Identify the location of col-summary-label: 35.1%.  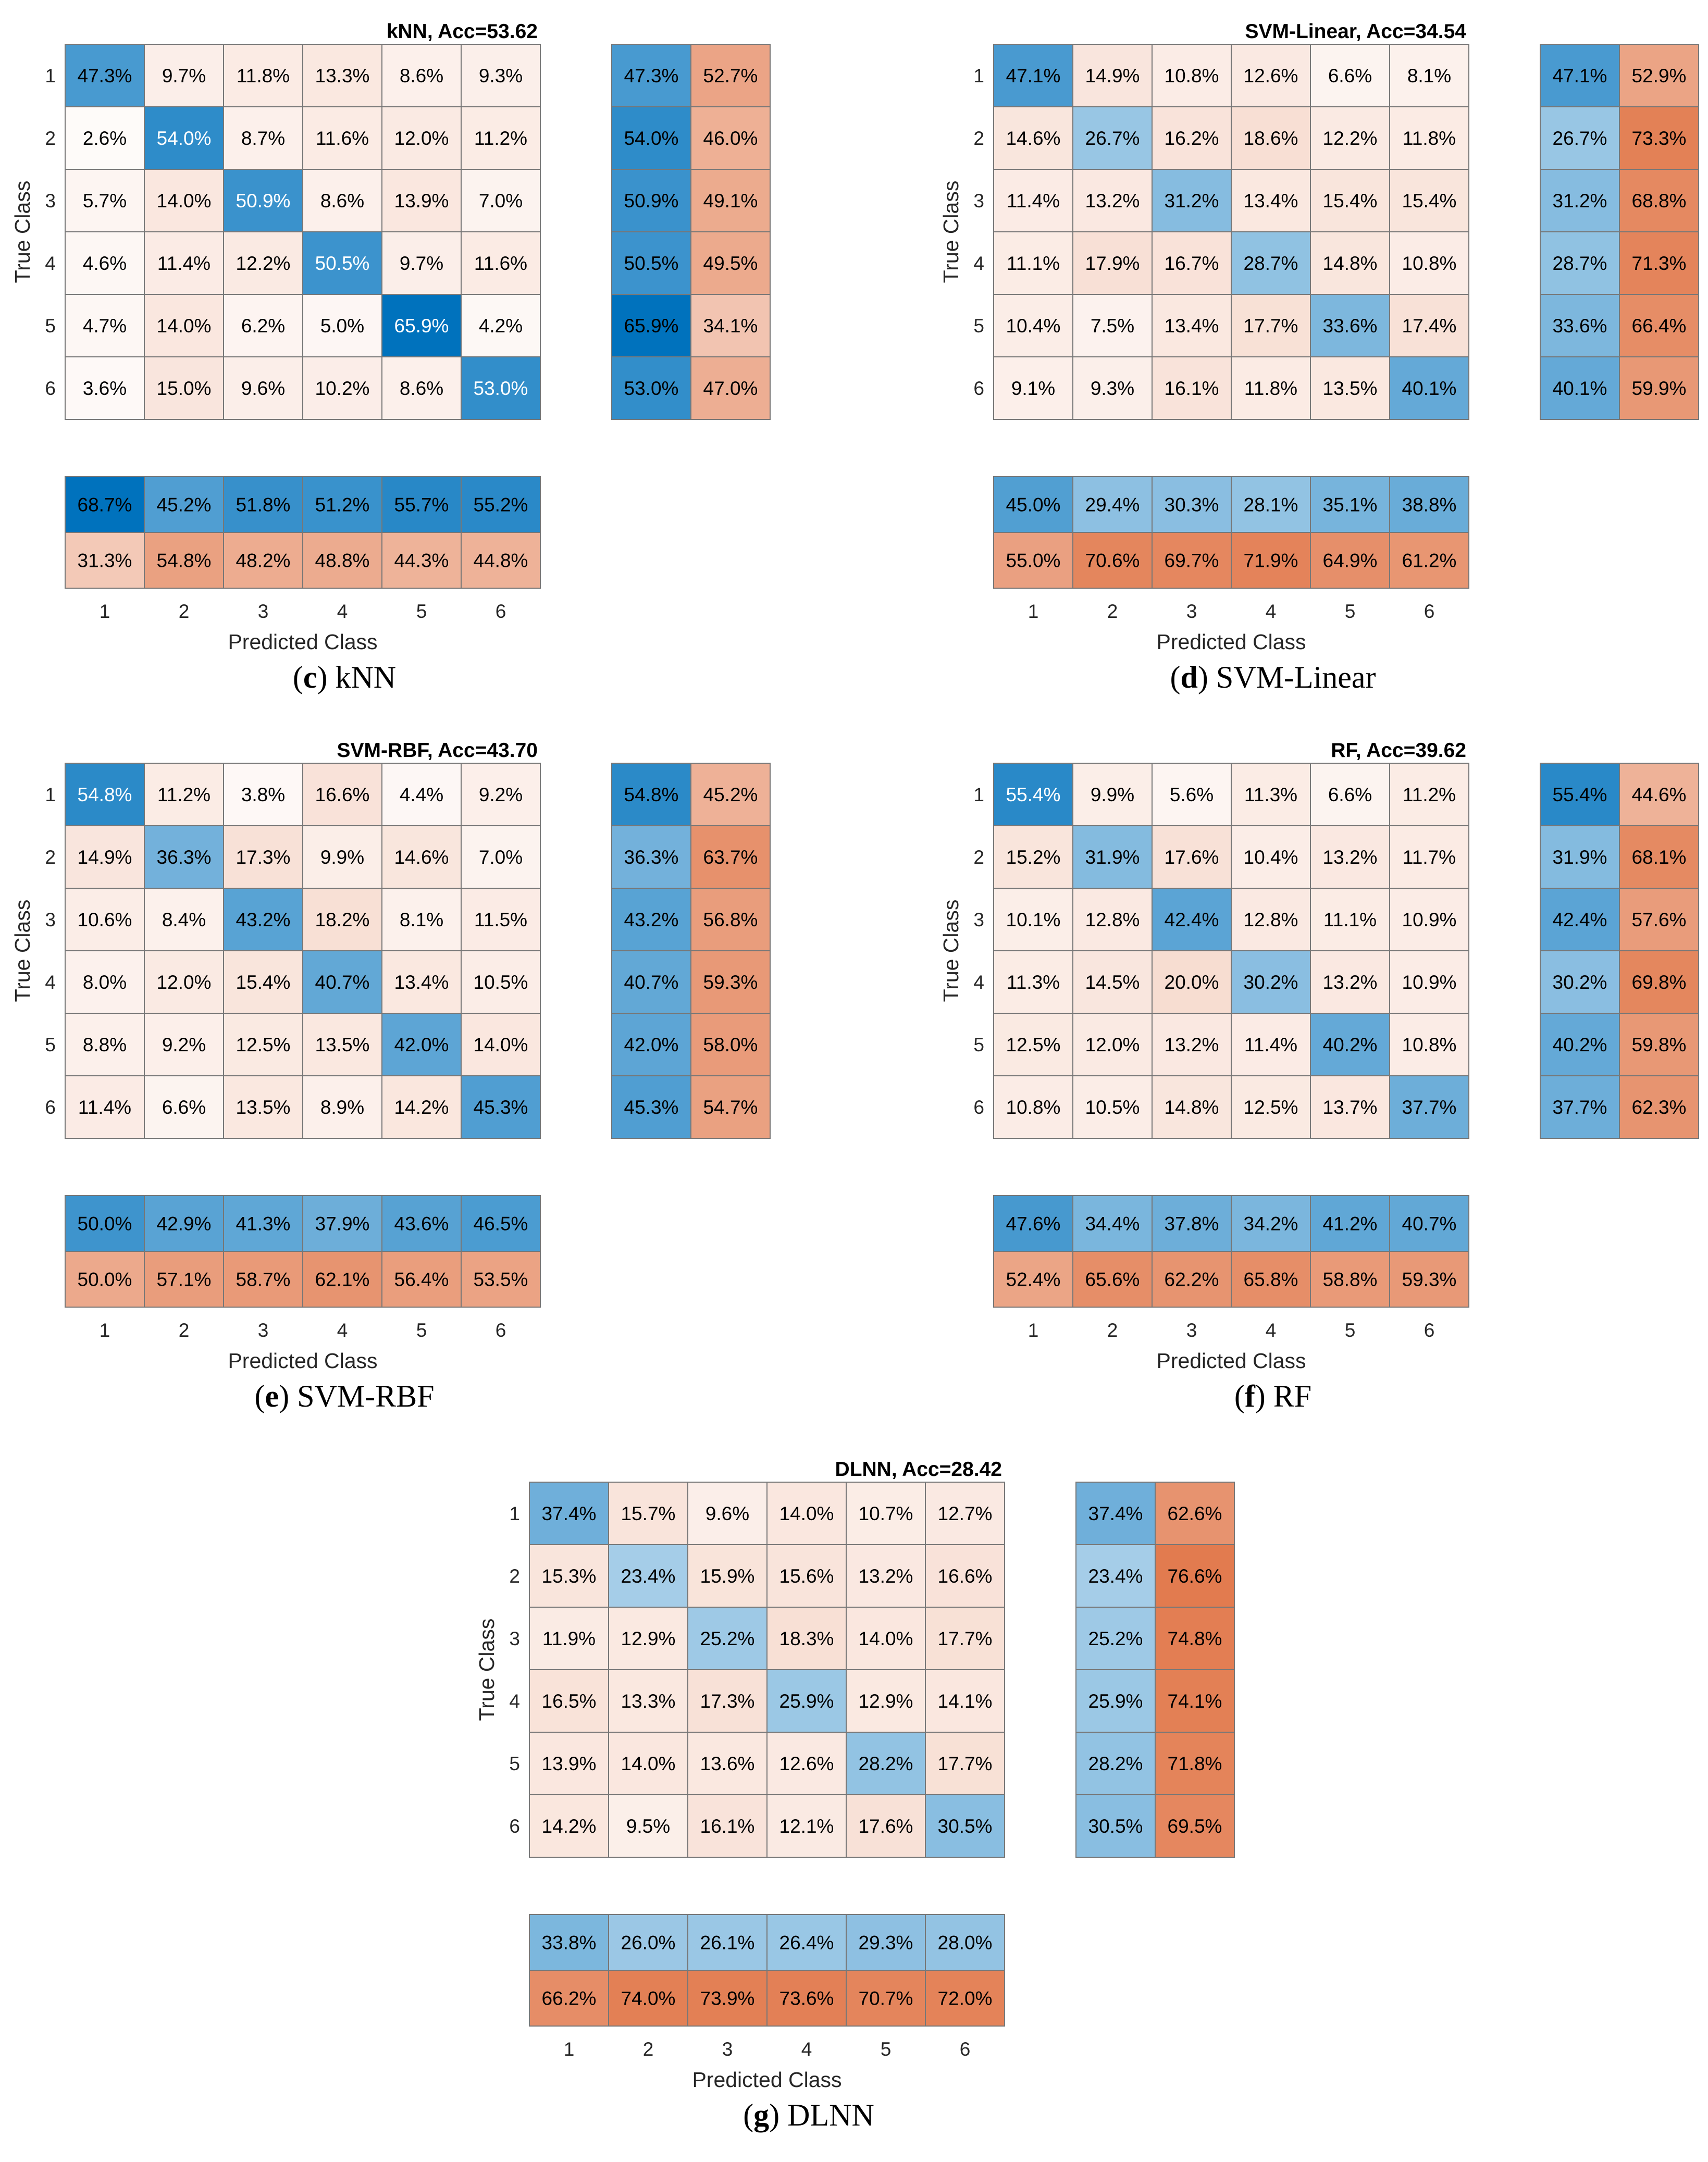
(1350, 505).